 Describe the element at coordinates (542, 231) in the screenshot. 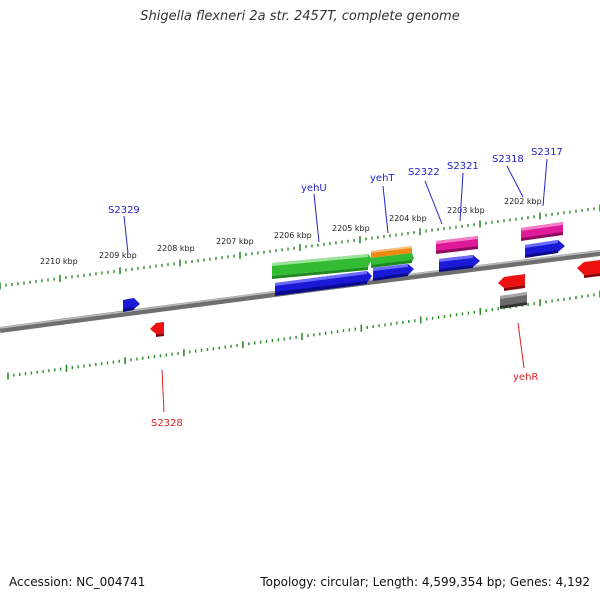

I see `pink-gene-S2318` at that location.